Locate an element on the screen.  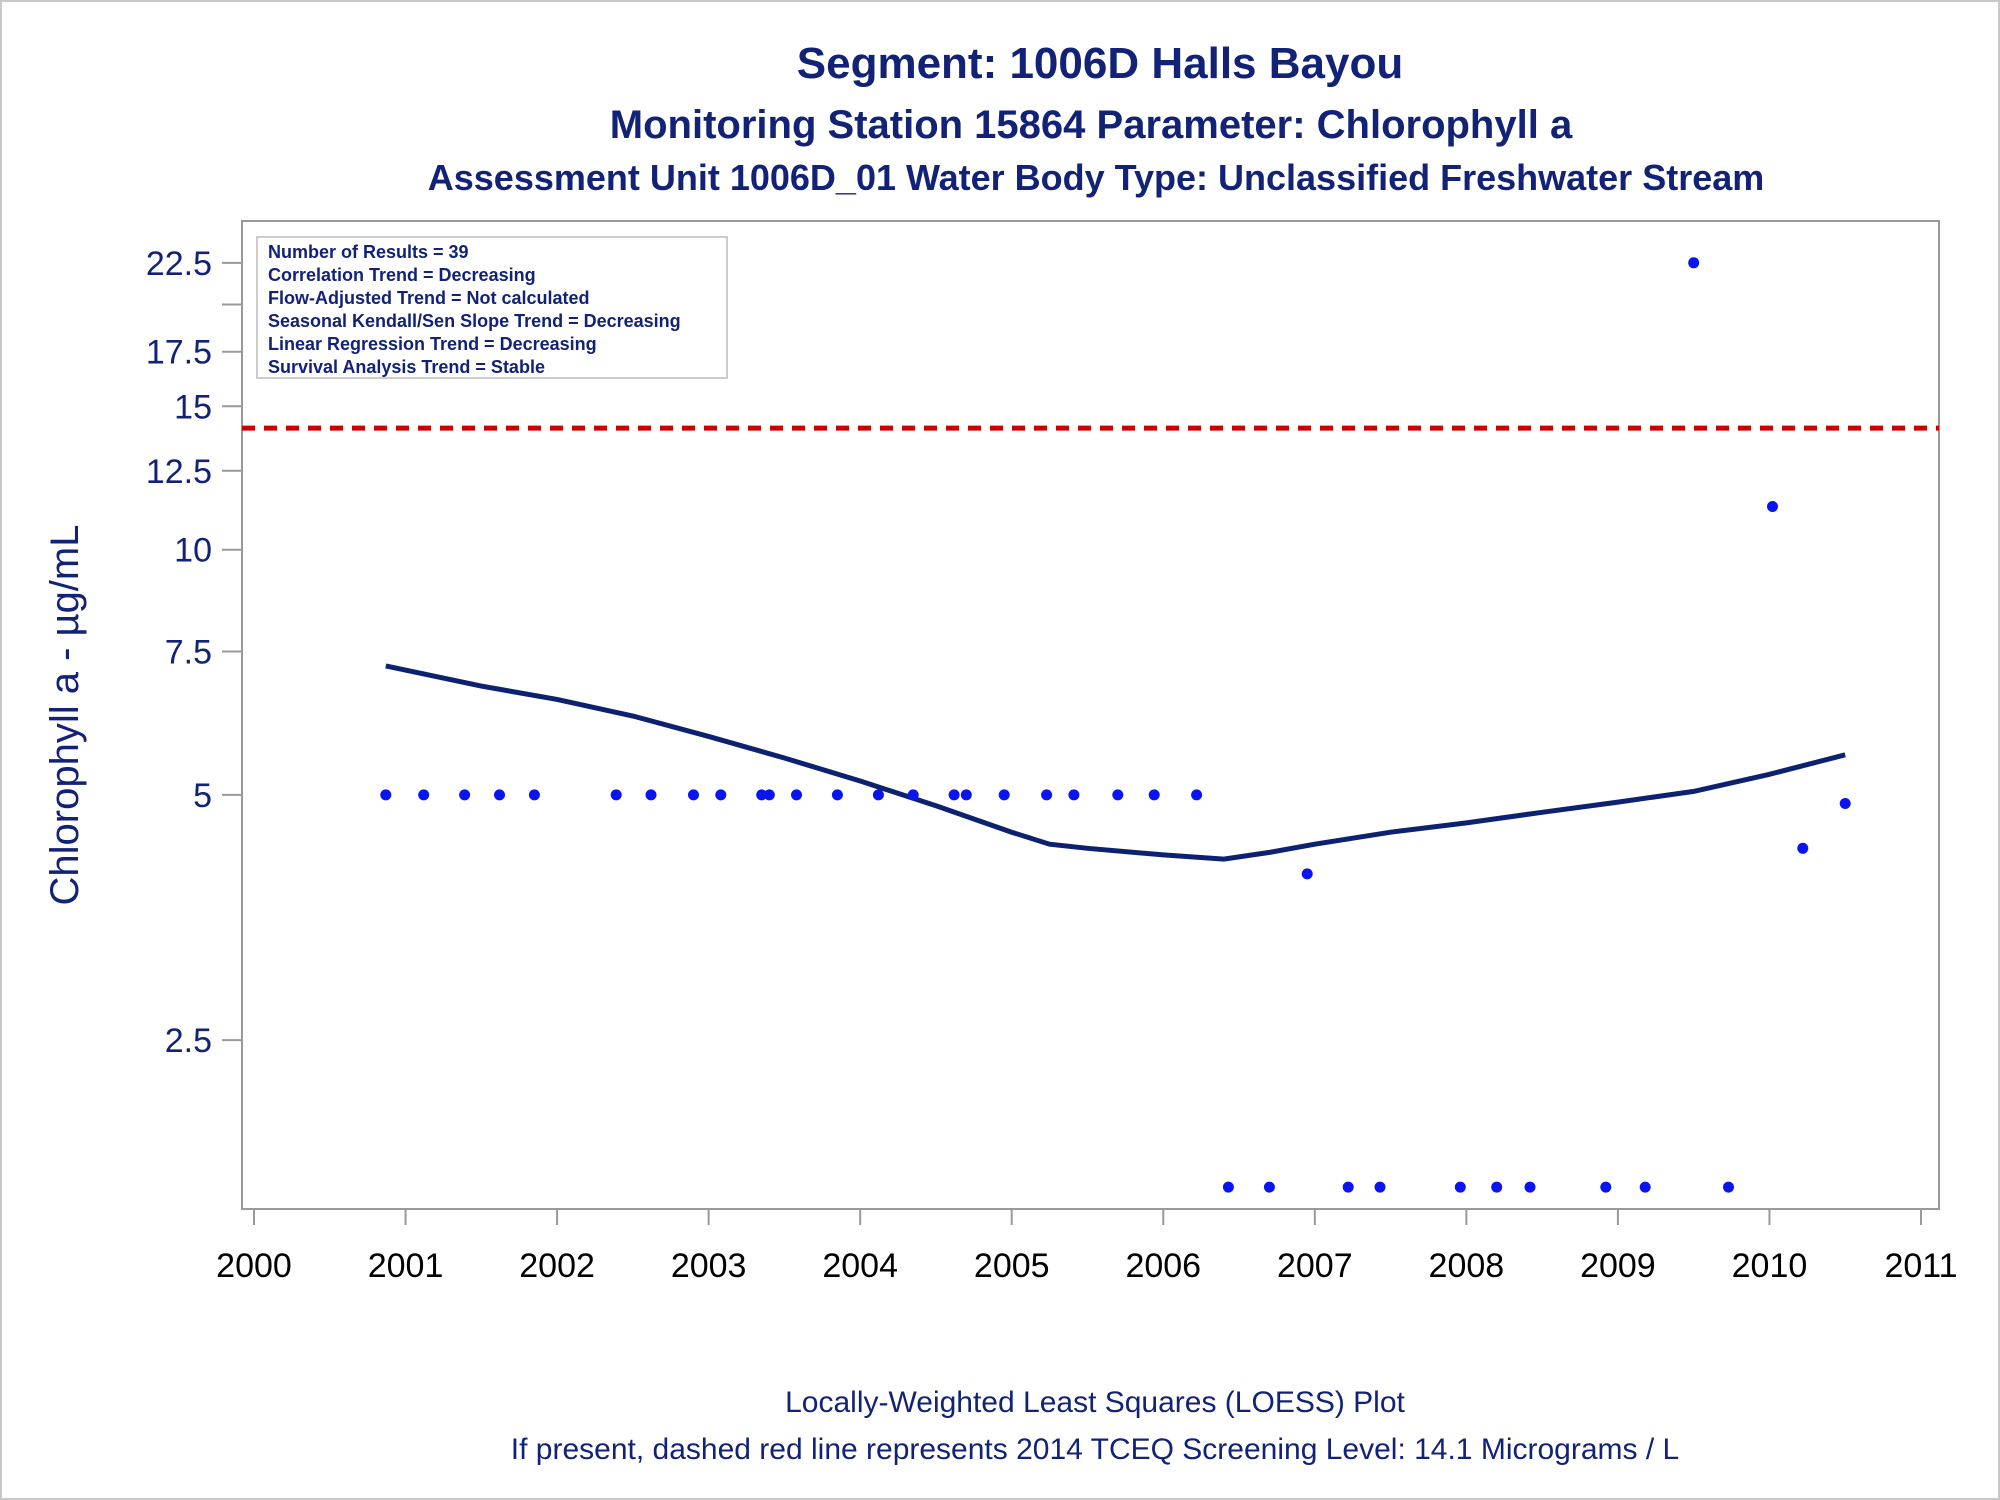
y-tick-label: 22.5 is located at coordinates (179, 264).